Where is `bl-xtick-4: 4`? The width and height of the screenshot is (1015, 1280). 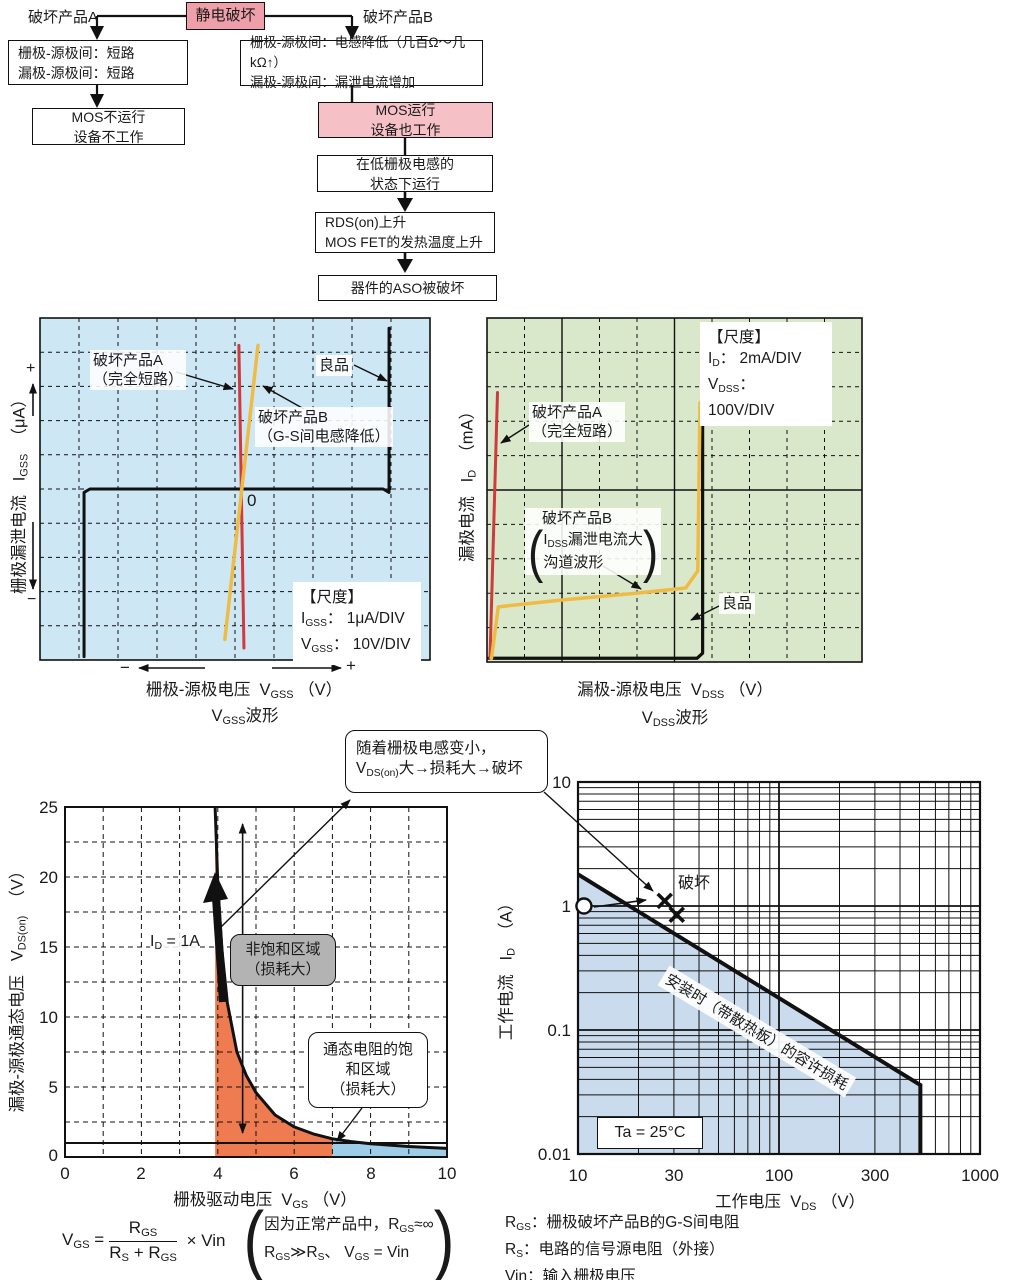
bl-xtick-4: 4 is located at coordinates (218, 1173).